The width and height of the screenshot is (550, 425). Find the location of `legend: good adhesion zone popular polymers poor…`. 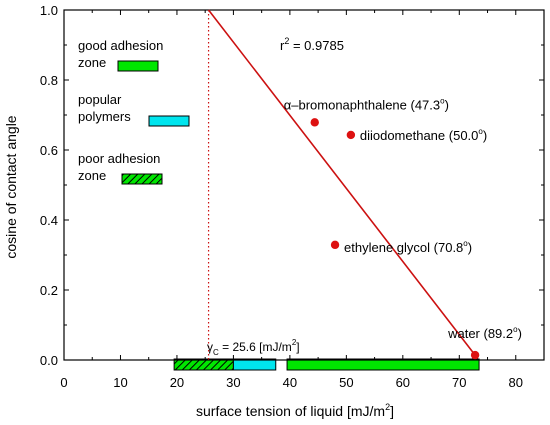

legend: good adhesion zone popular polymers poor… is located at coordinates (134, 111).